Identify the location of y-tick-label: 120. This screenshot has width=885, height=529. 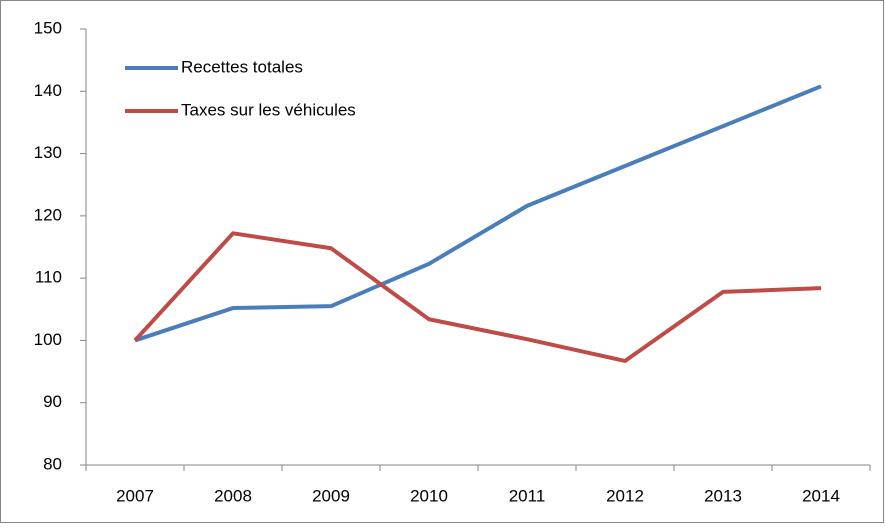
(48, 214).